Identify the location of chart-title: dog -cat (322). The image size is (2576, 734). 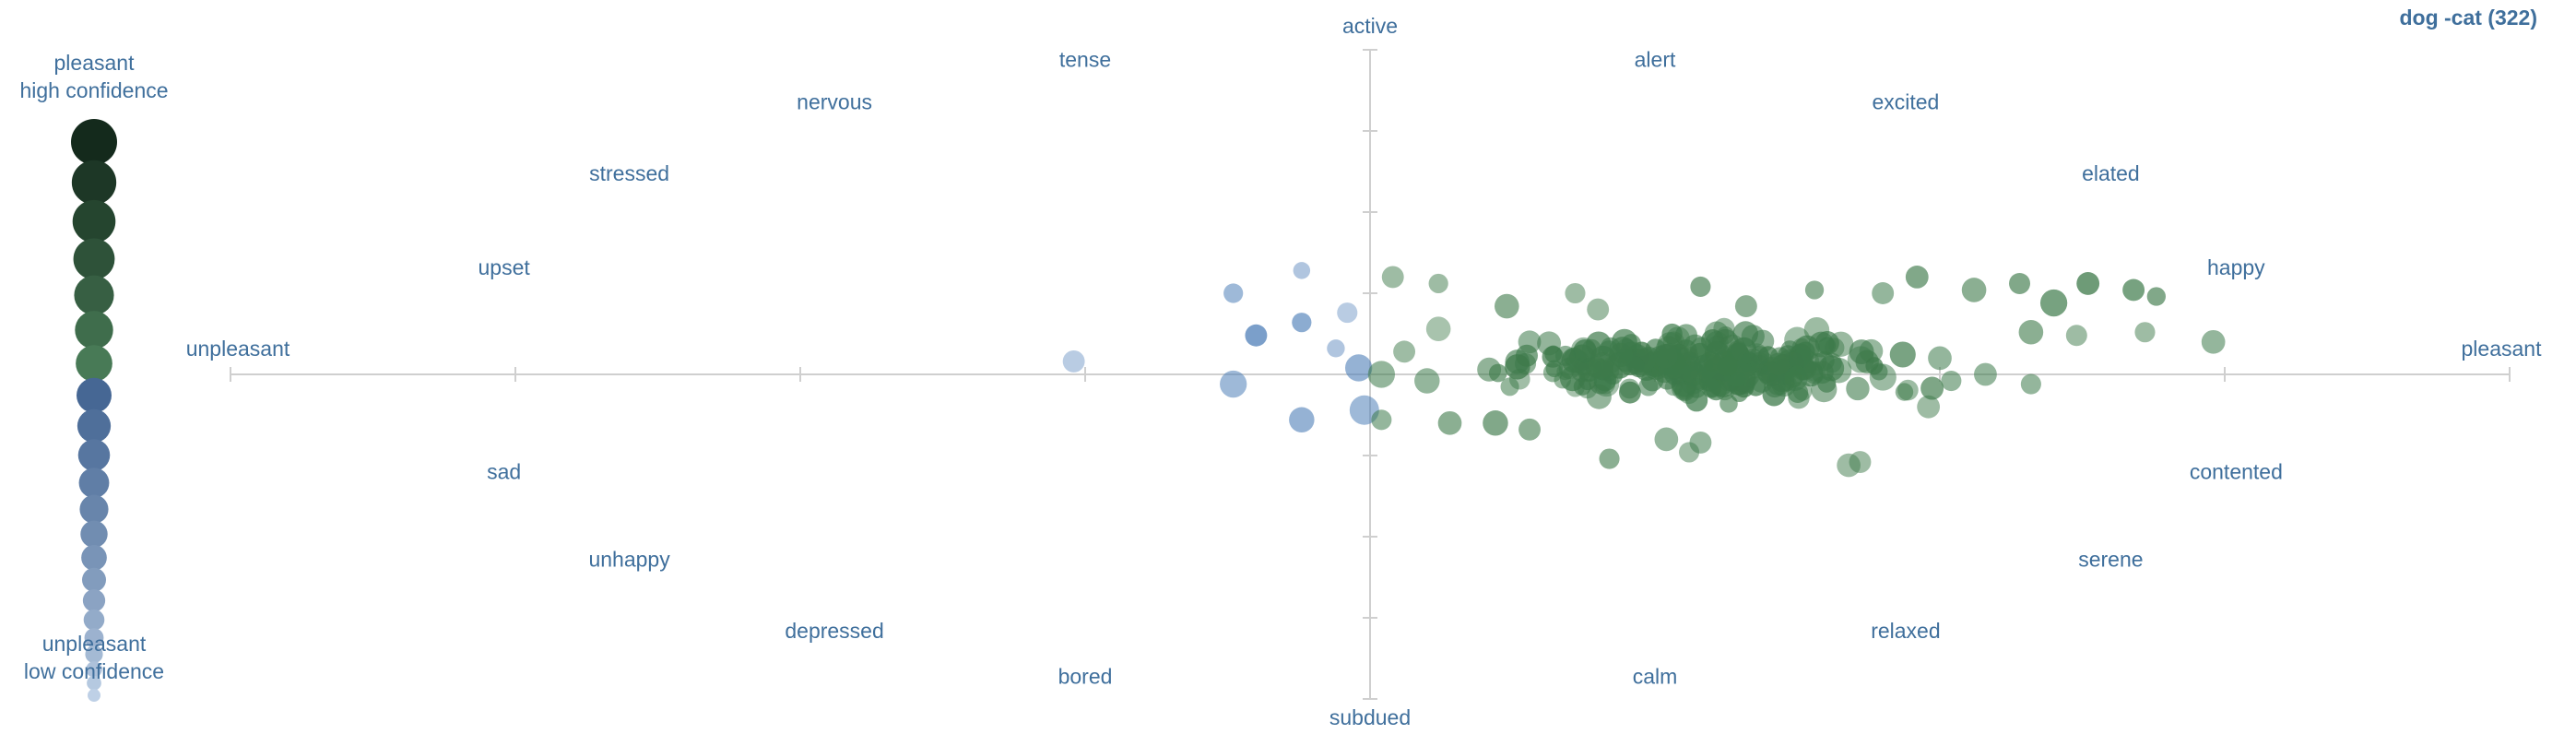
(2468, 18).